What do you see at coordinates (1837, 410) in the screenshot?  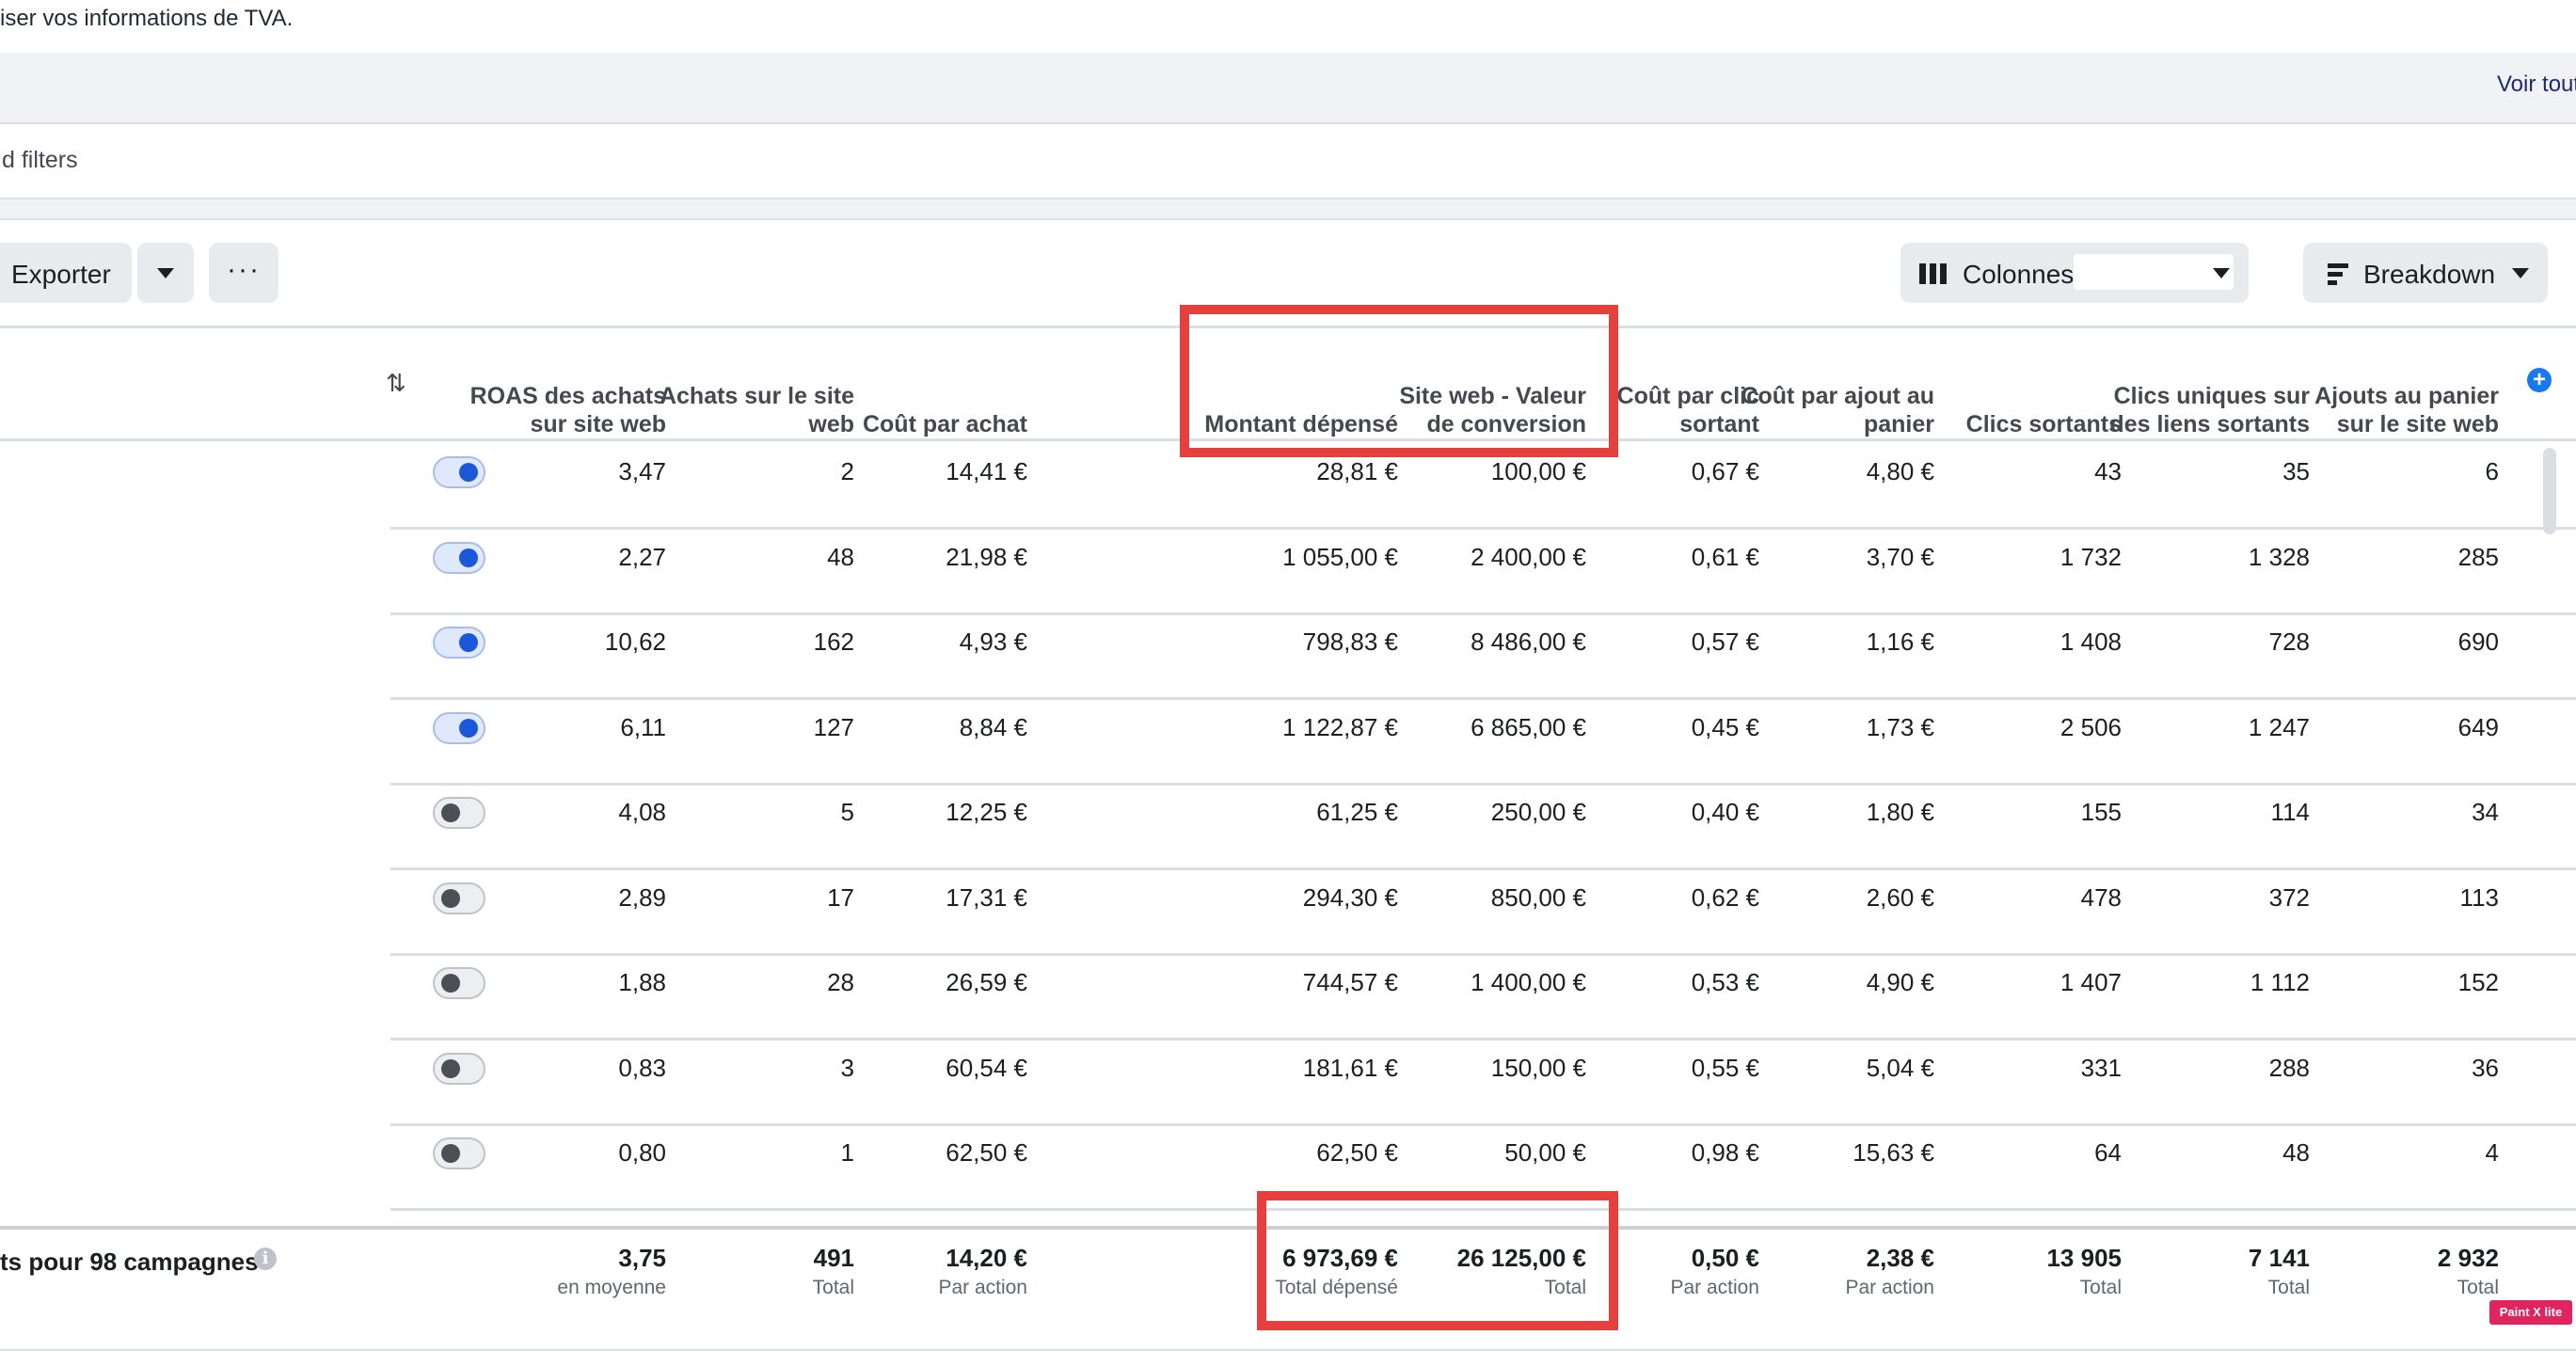 I see `column-header-label: Coût par ajout au panier` at bounding box center [1837, 410].